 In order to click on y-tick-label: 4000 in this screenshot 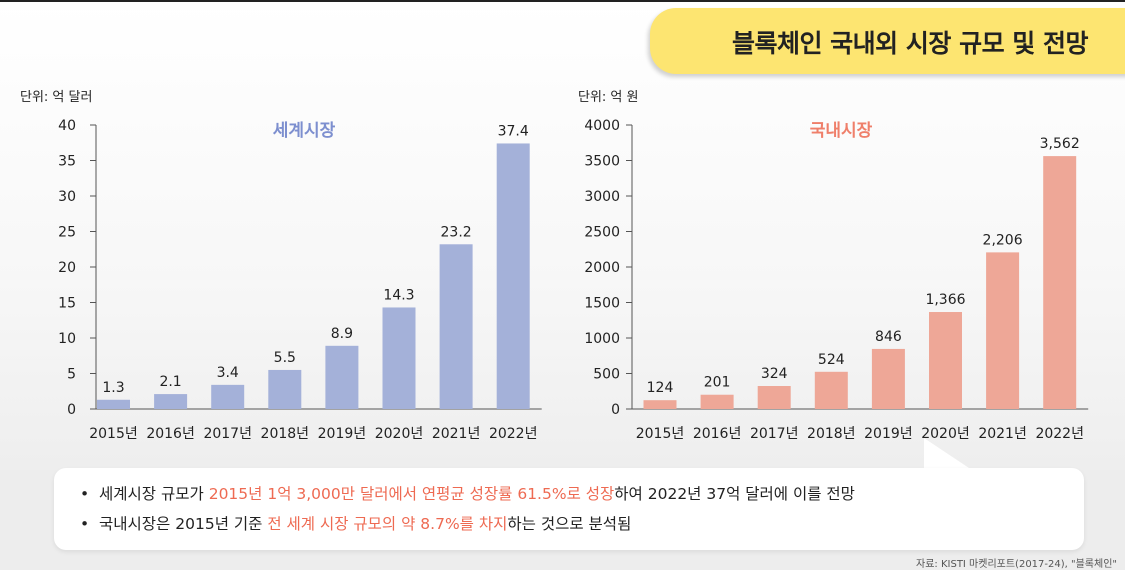, I will do `click(602, 126)`.